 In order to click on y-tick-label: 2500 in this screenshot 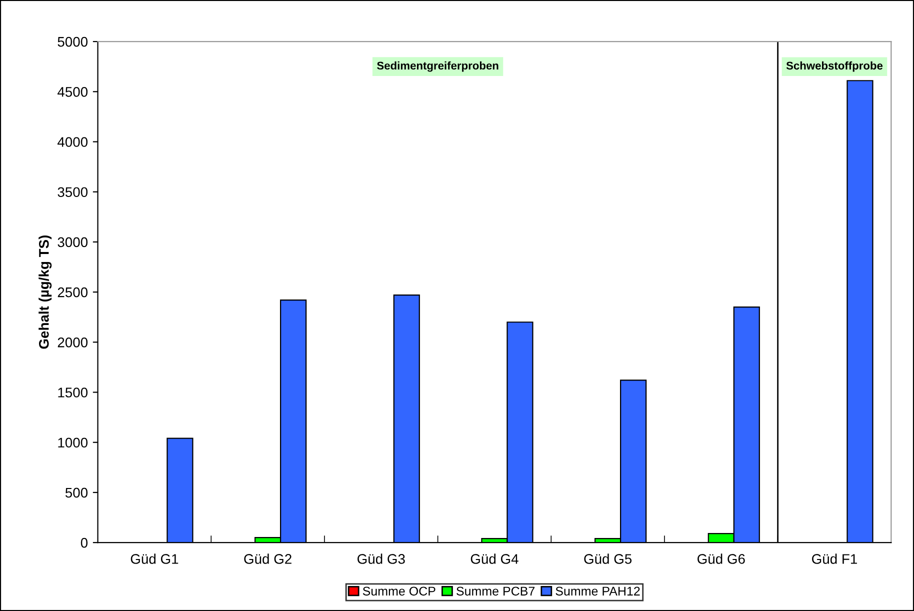, I will do `click(73, 292)`.